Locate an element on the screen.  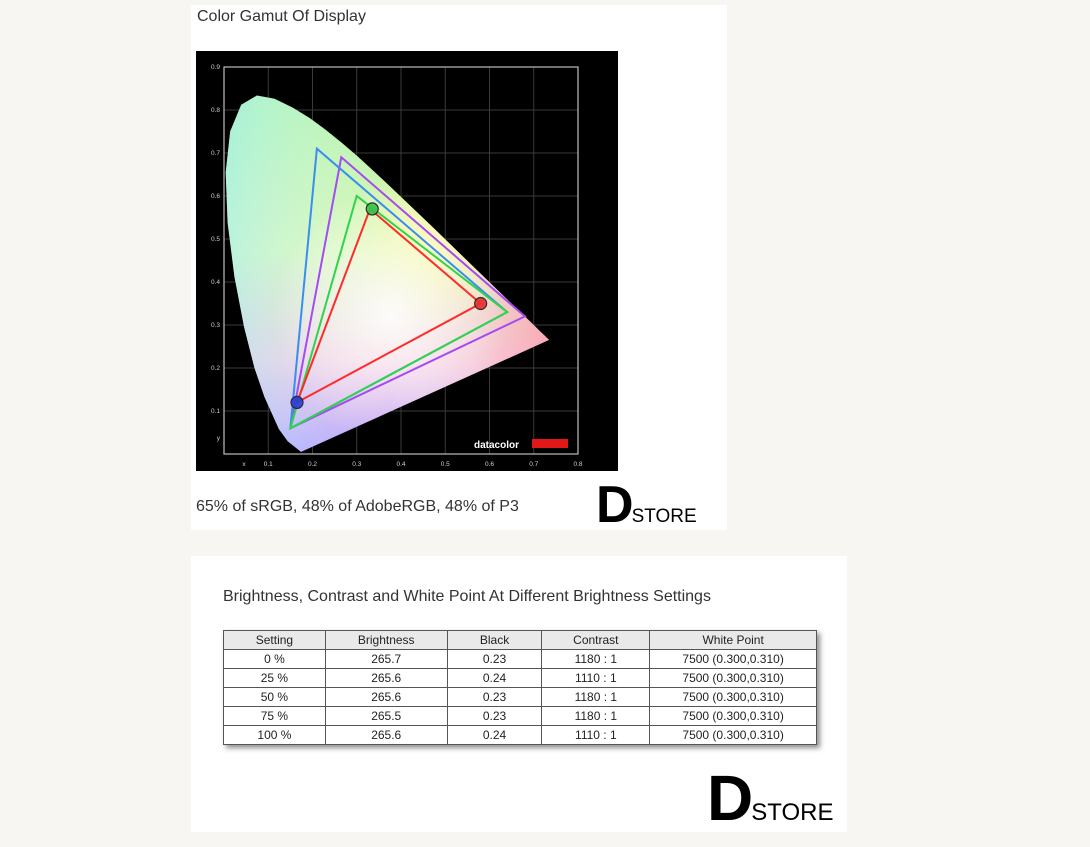
primary-markers is located at coordinates (389, 305).